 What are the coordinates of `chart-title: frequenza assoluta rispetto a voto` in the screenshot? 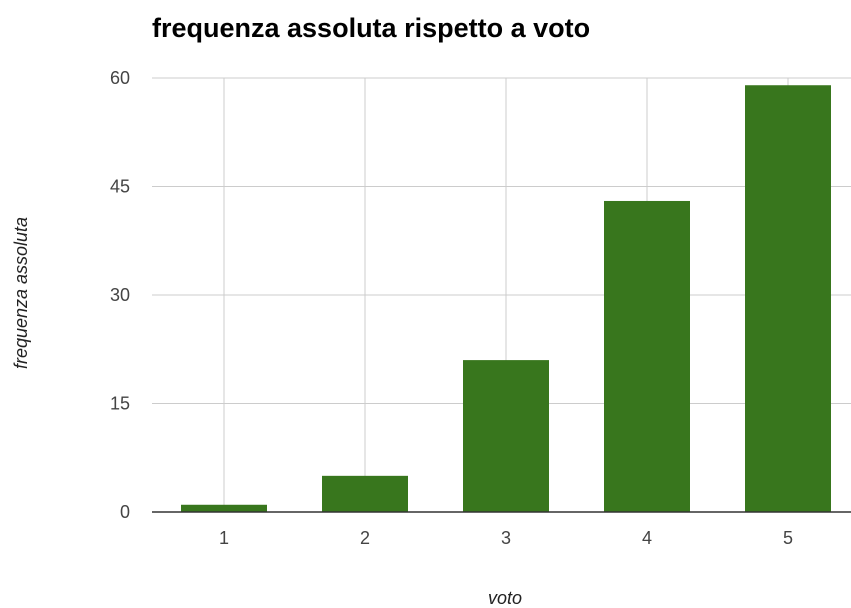 It's located at (371, 28).